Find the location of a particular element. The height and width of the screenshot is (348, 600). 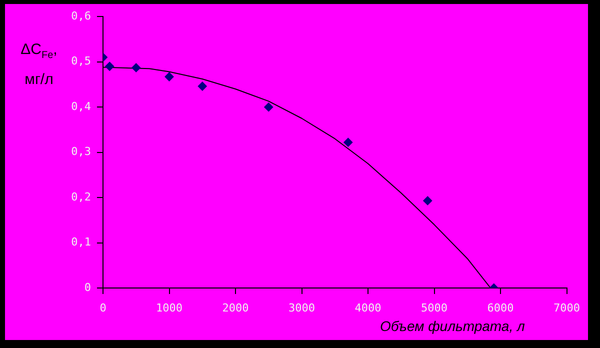

x-tick-label: 3000 is located at coordinates (301, 307).